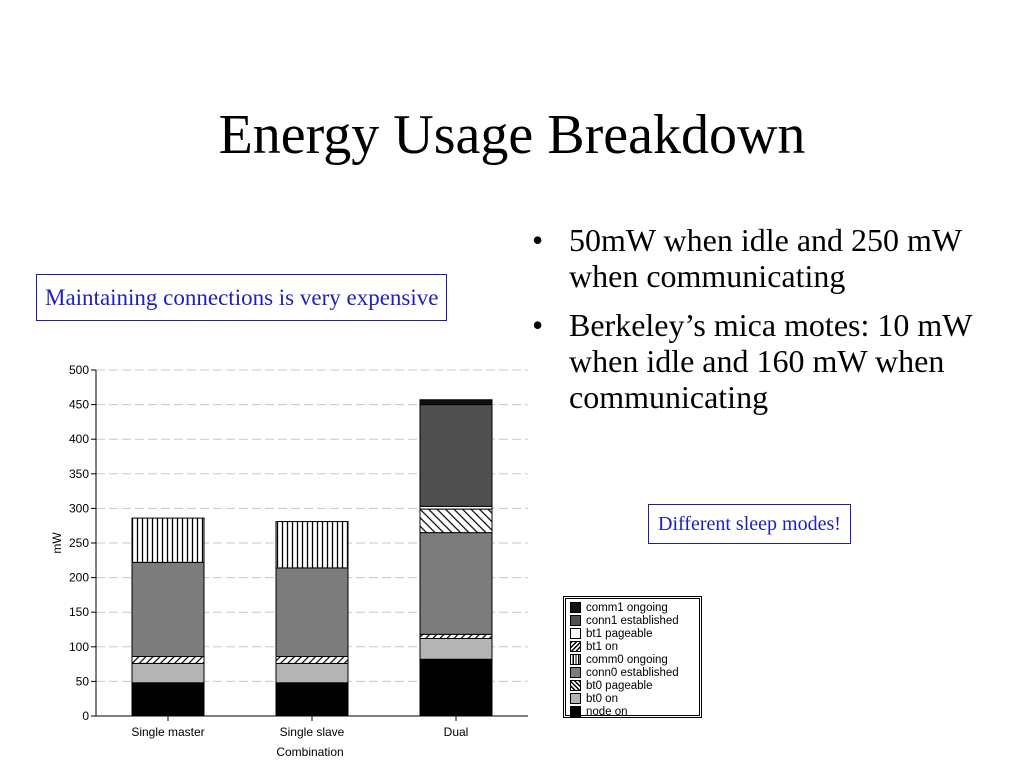 This screenshot has height=768, width=1024. What do you see at coordinates (627, 659) in the screenshot?
I see `legend-label: comm0 ongoing` at bounding box center [627, 659].